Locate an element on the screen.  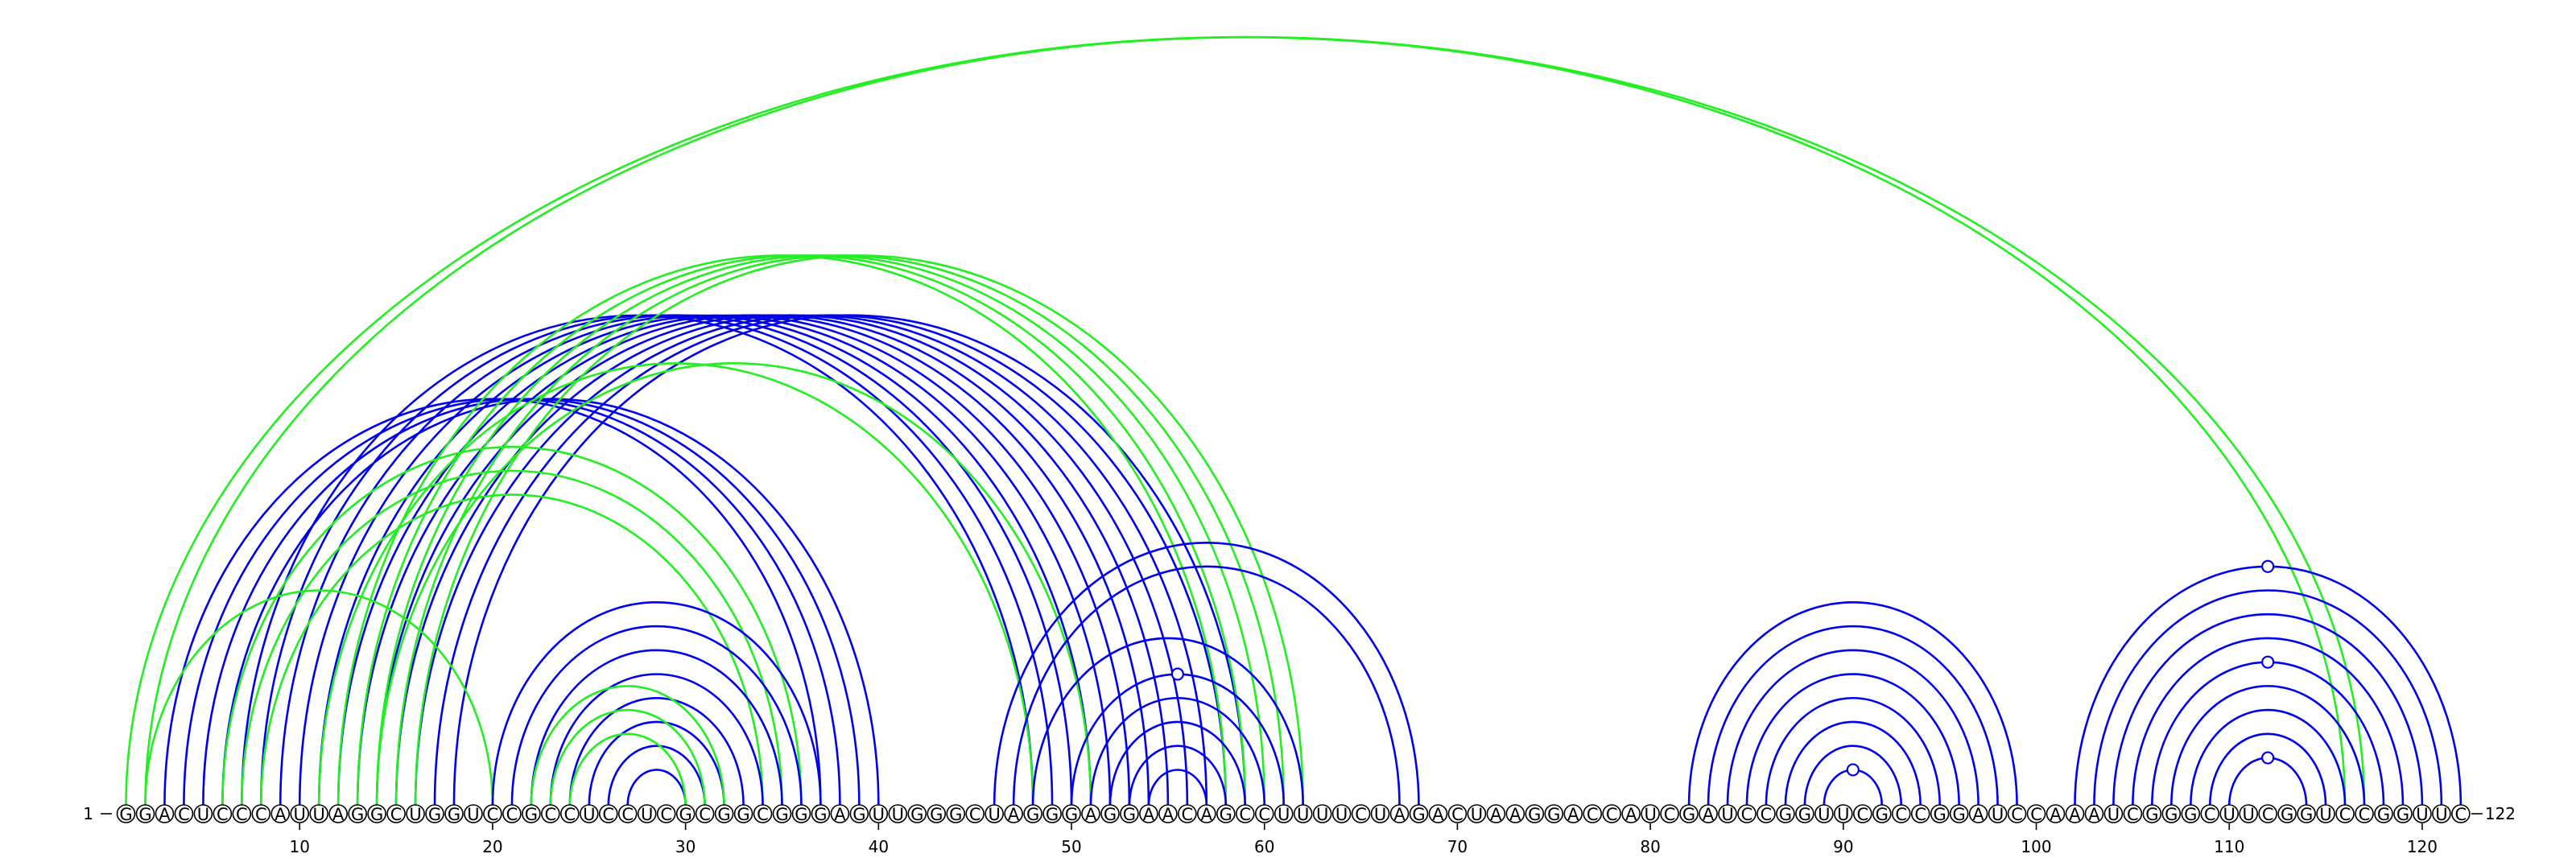
position-axis: 10 20 30 40 50 60 70 80 90 100 110 120 is located at coordinates (1364, 839).